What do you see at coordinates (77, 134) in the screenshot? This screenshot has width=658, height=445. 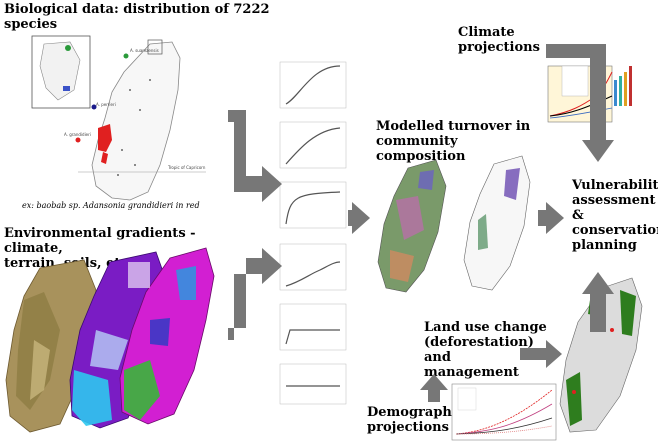 I see `map-label-grandidieri: A. grandidieri` at bounding box center [77, 134].